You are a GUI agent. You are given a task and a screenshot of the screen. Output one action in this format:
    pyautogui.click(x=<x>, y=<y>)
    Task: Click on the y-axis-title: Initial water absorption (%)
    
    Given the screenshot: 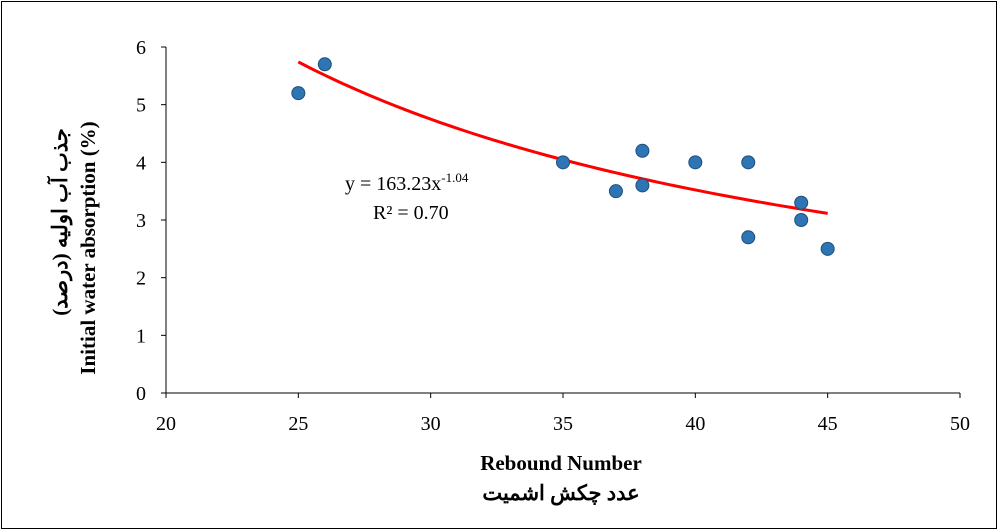 What is the action you would take?
    pyautogui.click(x=88, y=247)
    